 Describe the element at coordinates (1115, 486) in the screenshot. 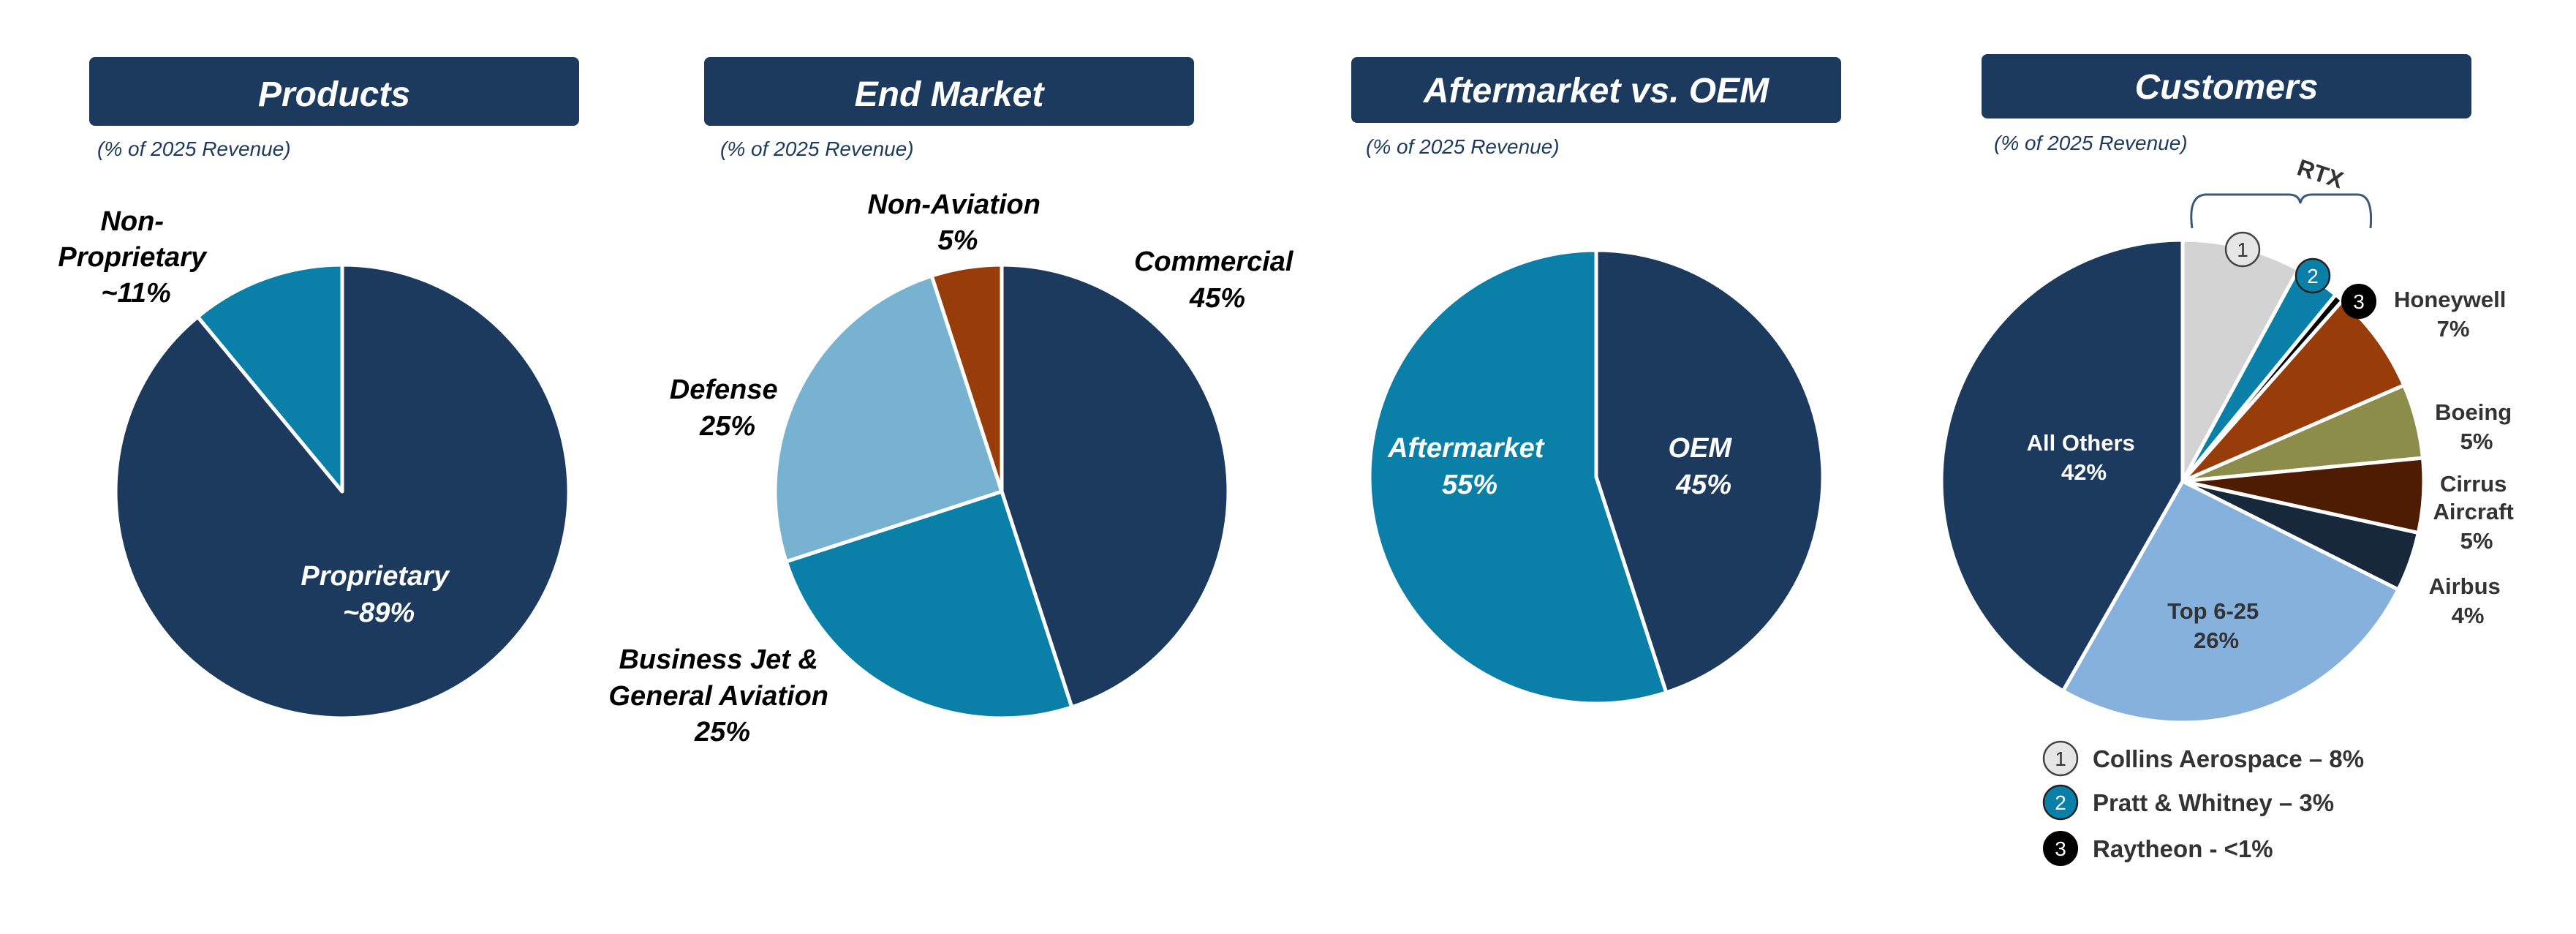

I see `slice-commercial` at that location.